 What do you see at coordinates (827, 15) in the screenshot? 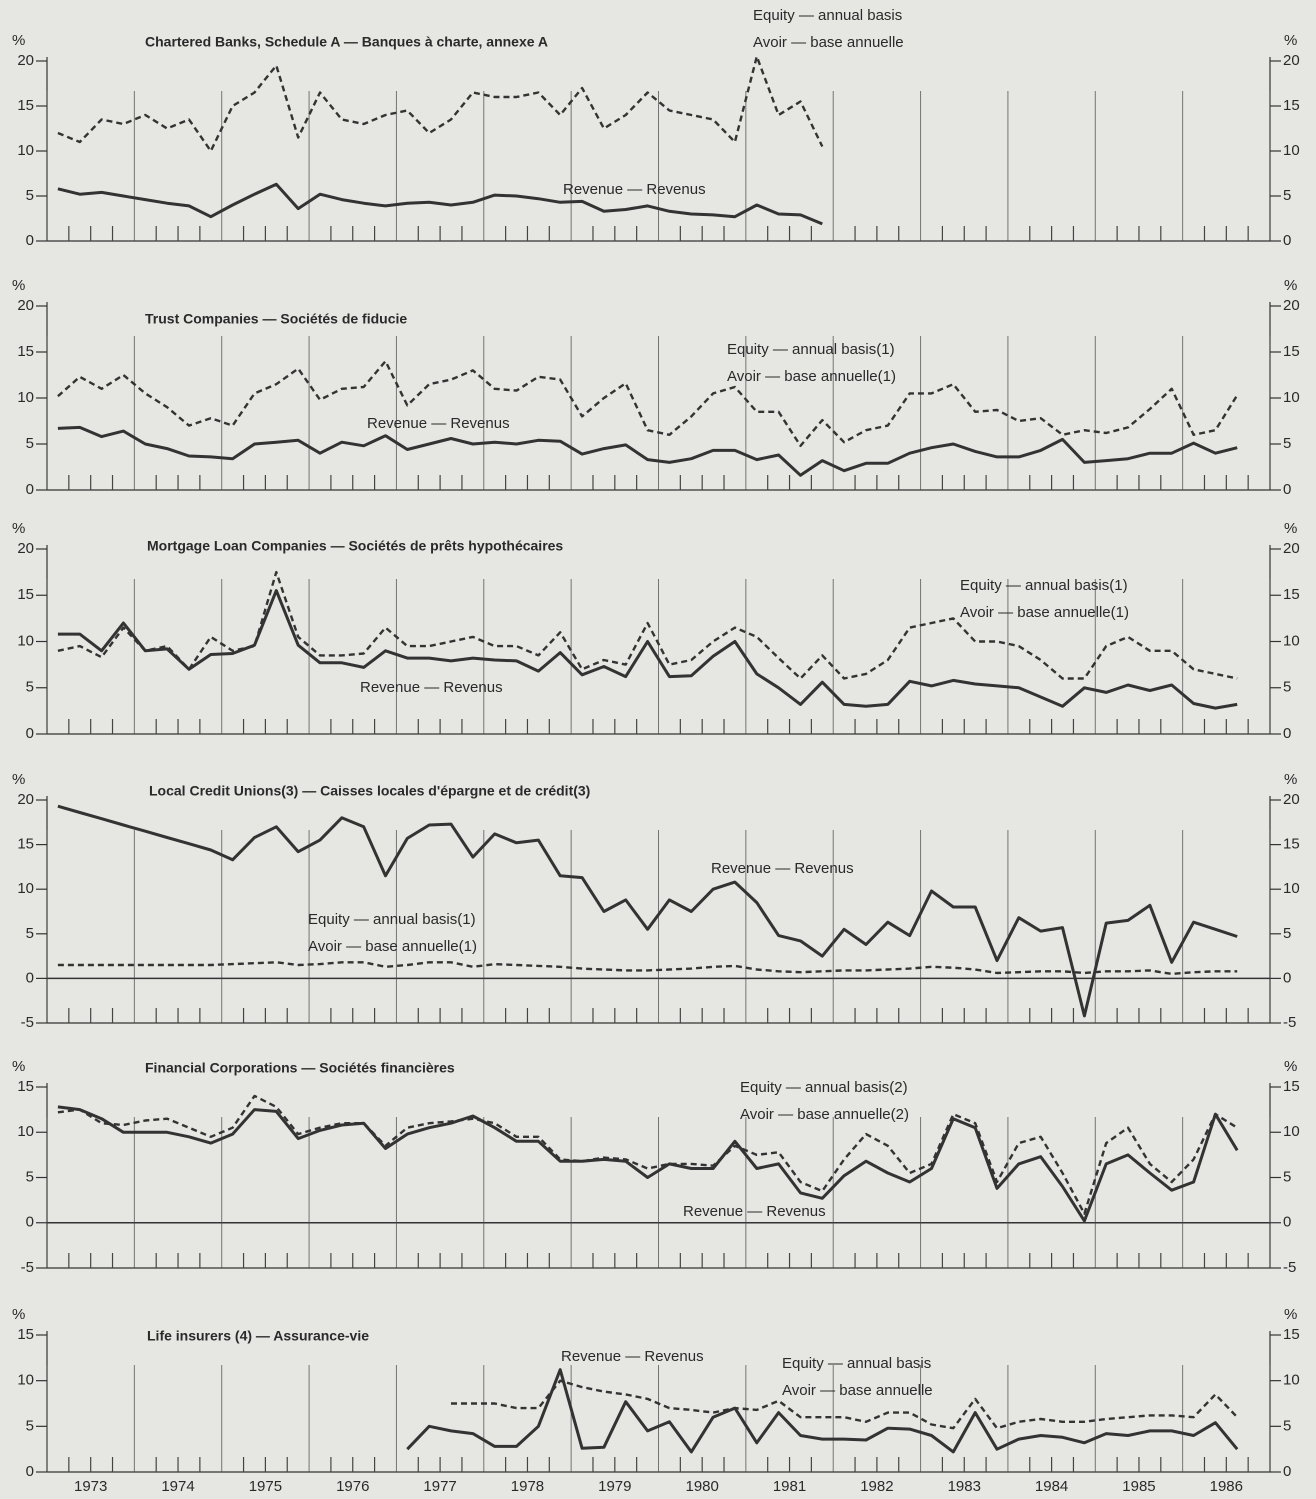
I see `equity-label: Equity — annual basis` at bounding box center [827, 15].